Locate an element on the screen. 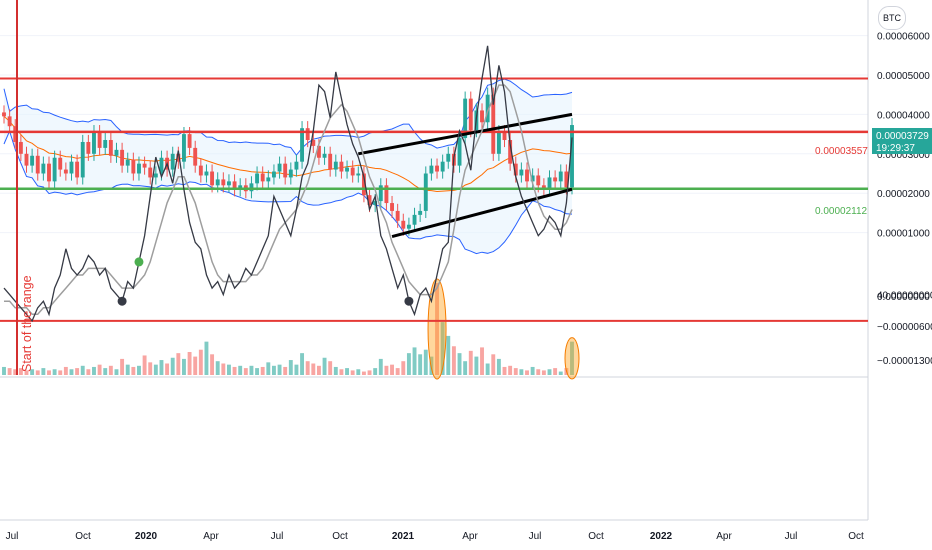 This screenshot has height=550, width=932. resistance-price-label: 0.00003557 is located at coordinates (841, 151).